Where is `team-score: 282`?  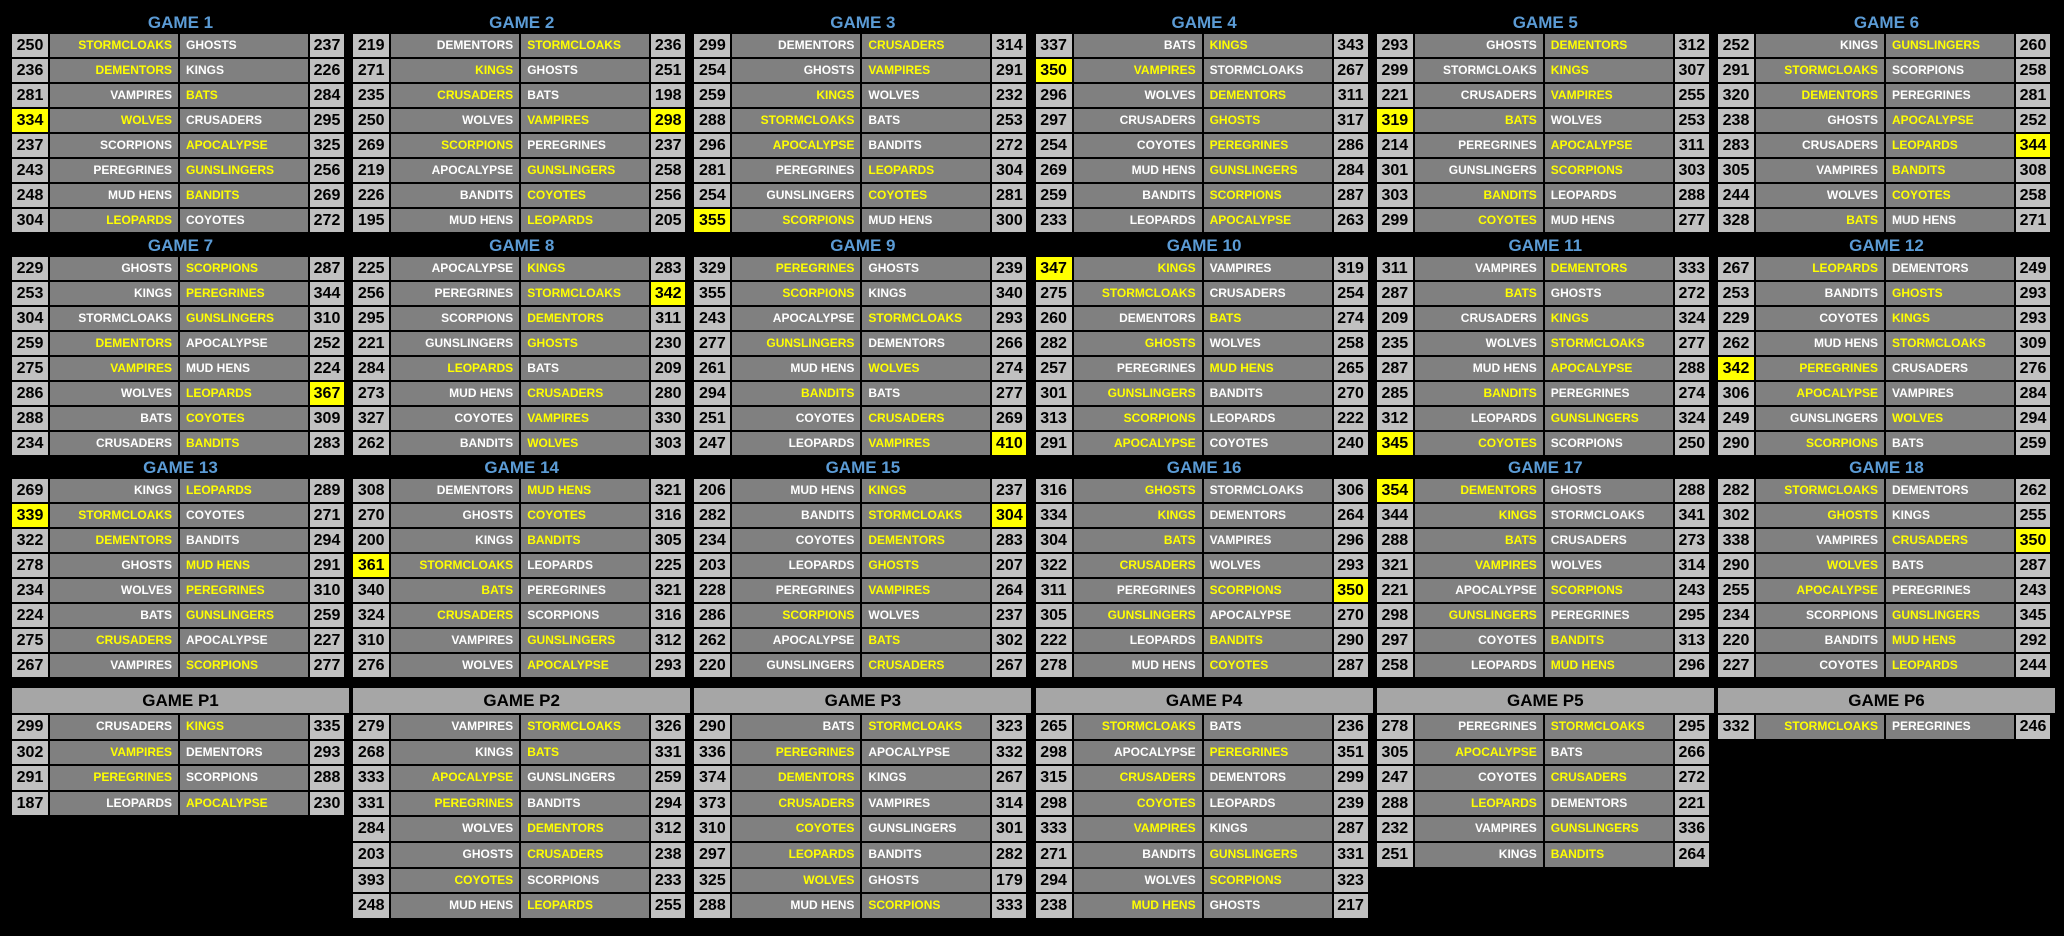 team-score: 282 is located at coordinates (1008, 854).